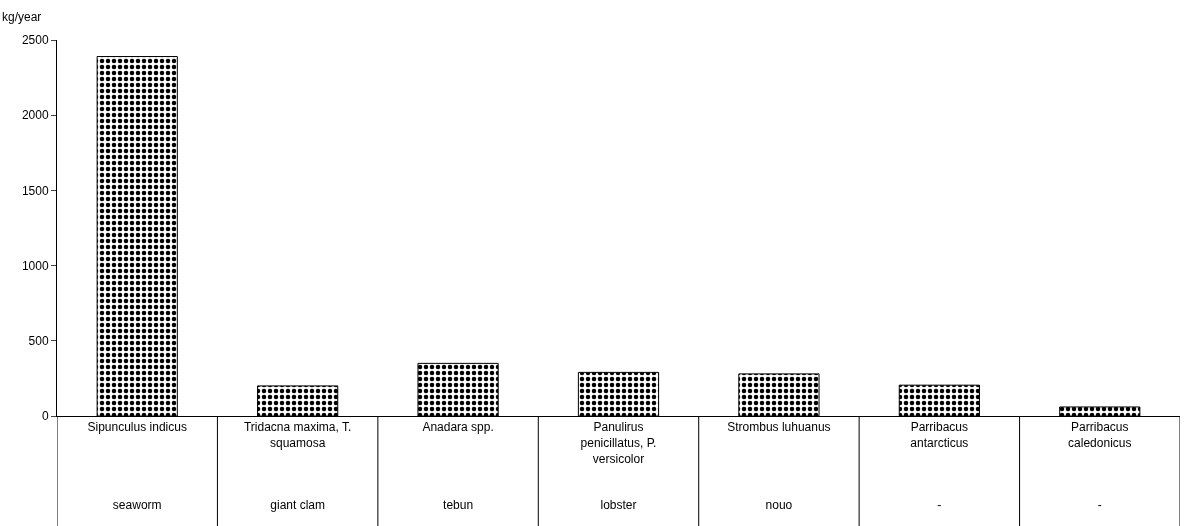 This screenshot has height=526, width=1187. I want to click on category-label: Sipunculus indicus seaworm, so click(137, 466).